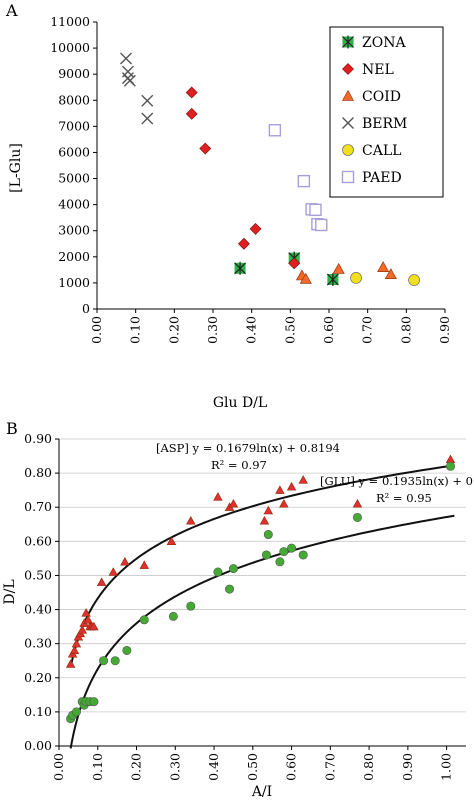  I want to click on x-tick-label: 0.20, so click(173, 330).